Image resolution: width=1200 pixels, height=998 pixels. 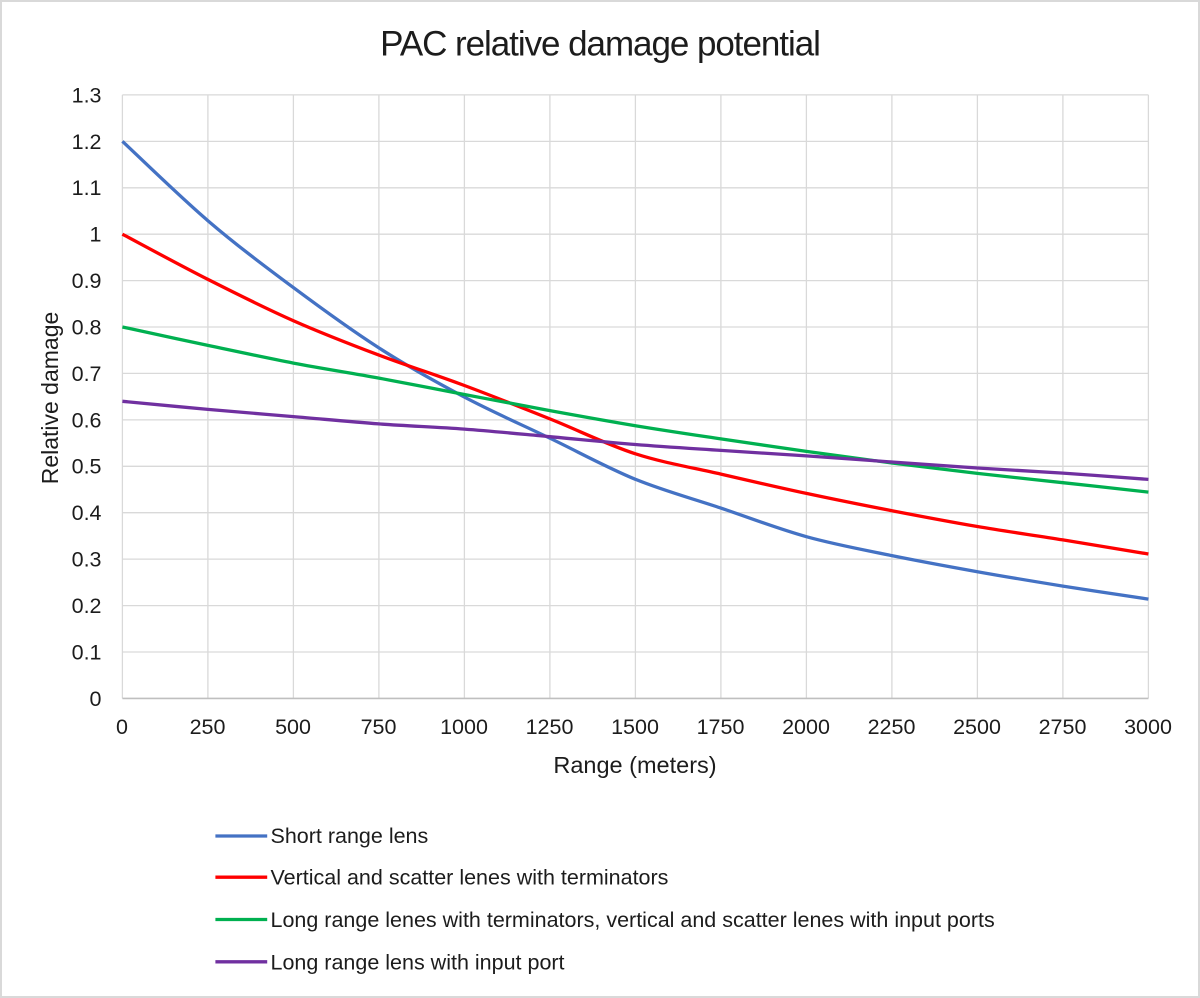 What do you see at coordinates (418, 962) in the screenshot?
I see `svg-text:Long range lens with input por: Long range lens with input port` at bounding box center [418, 962].